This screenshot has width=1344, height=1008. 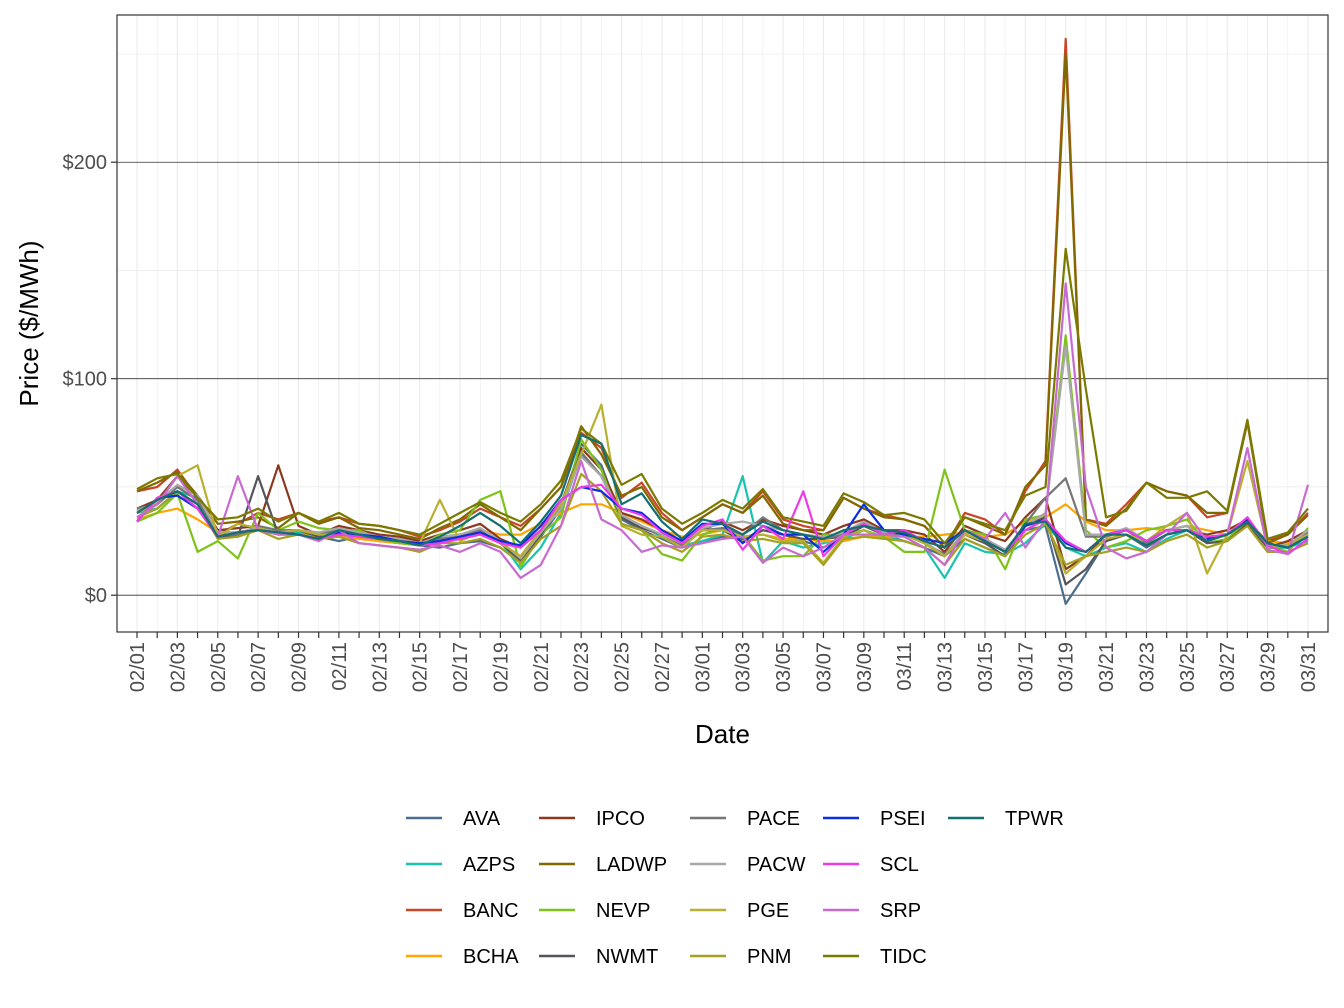 What do you see at coordinates (85, 380) in the screenshot?
I see `y-tick-label: $100` at bounding box center [85, 380].